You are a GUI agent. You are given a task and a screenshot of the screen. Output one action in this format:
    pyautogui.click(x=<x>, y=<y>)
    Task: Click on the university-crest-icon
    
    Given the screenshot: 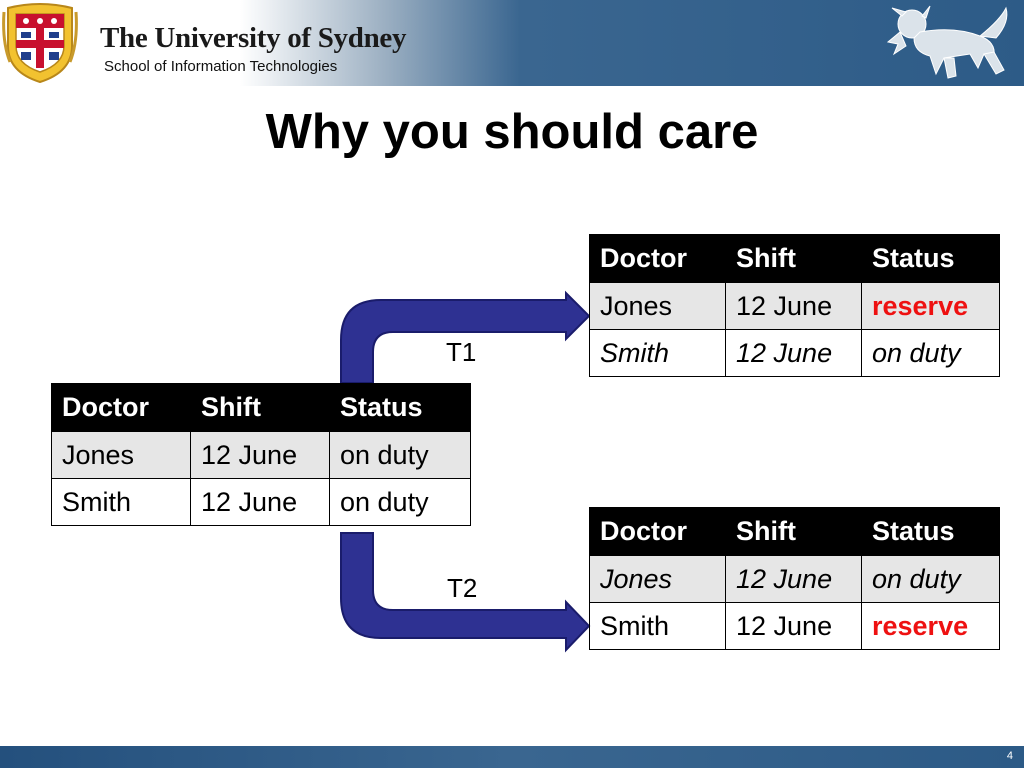 What is the action you would take?
    pyautogui.click(x=40, y=43)
    